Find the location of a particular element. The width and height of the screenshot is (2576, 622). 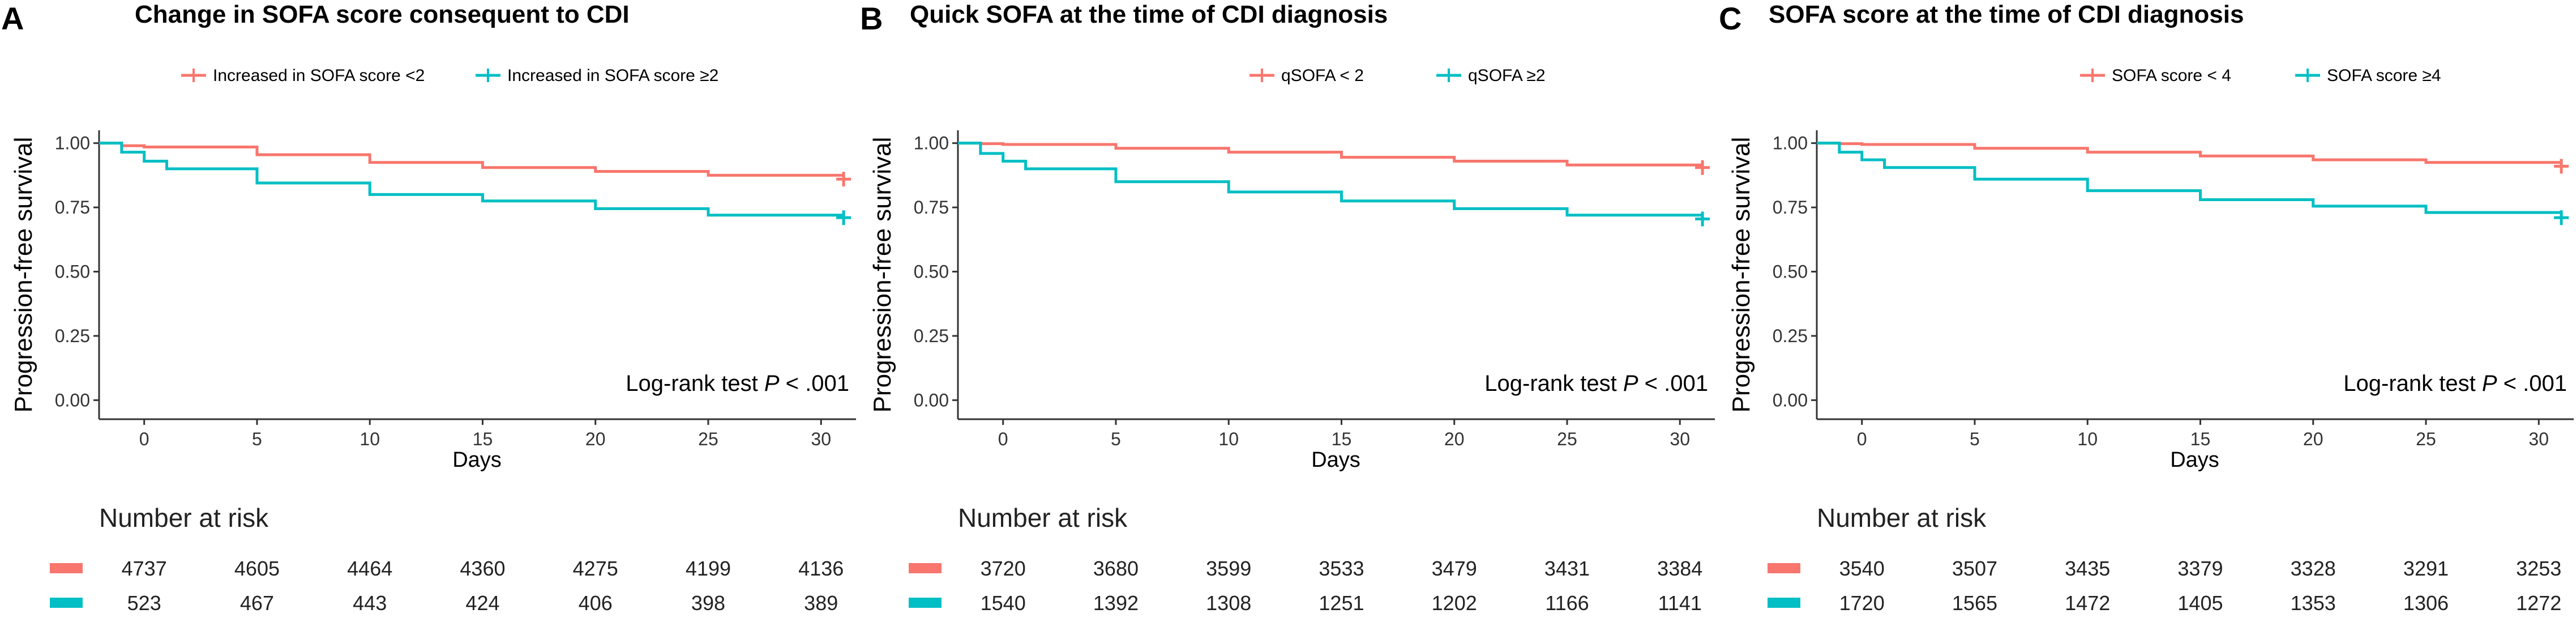

panel-letter: B is located at coordinates (871, 18).